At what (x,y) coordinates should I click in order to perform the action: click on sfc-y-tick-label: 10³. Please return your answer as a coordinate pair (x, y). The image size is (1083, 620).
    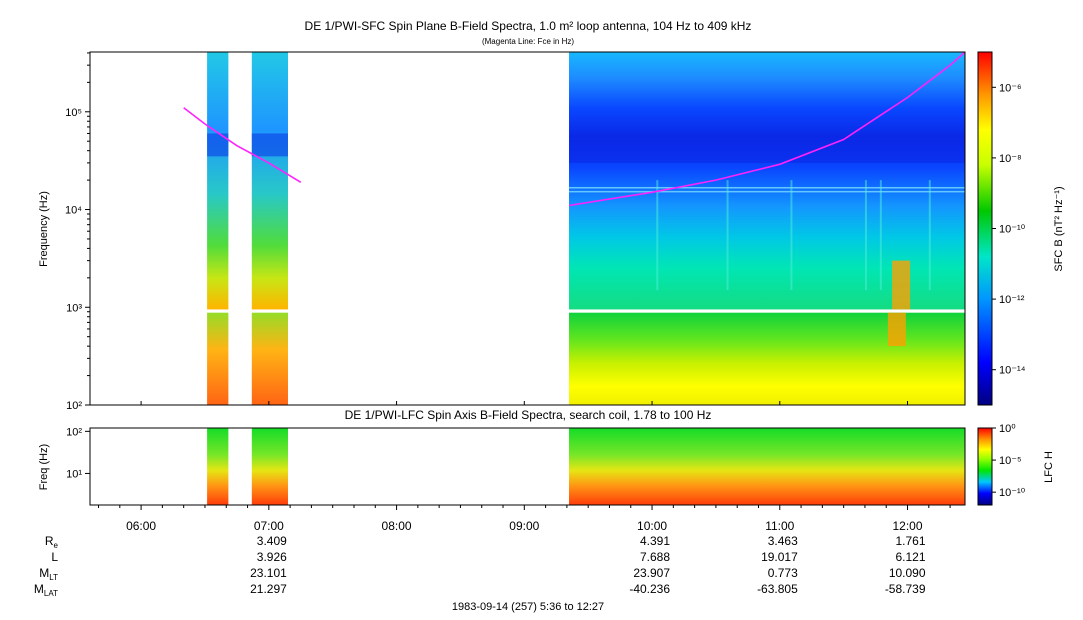
    Looking at the image, I should click on (74, 308).